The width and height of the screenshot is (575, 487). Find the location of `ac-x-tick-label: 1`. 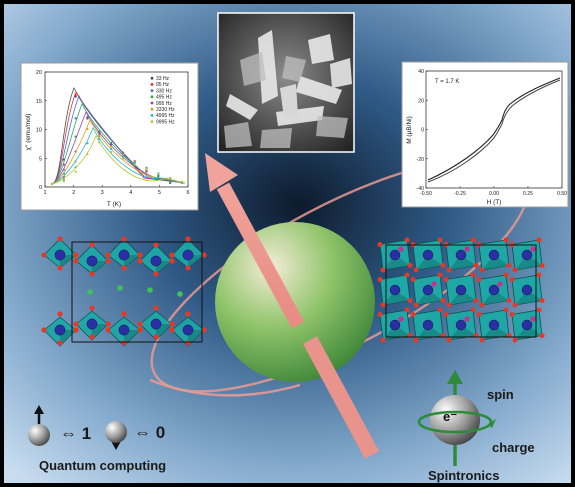

ac-x-tick-label: 1 is located at coordinates (44, 193).